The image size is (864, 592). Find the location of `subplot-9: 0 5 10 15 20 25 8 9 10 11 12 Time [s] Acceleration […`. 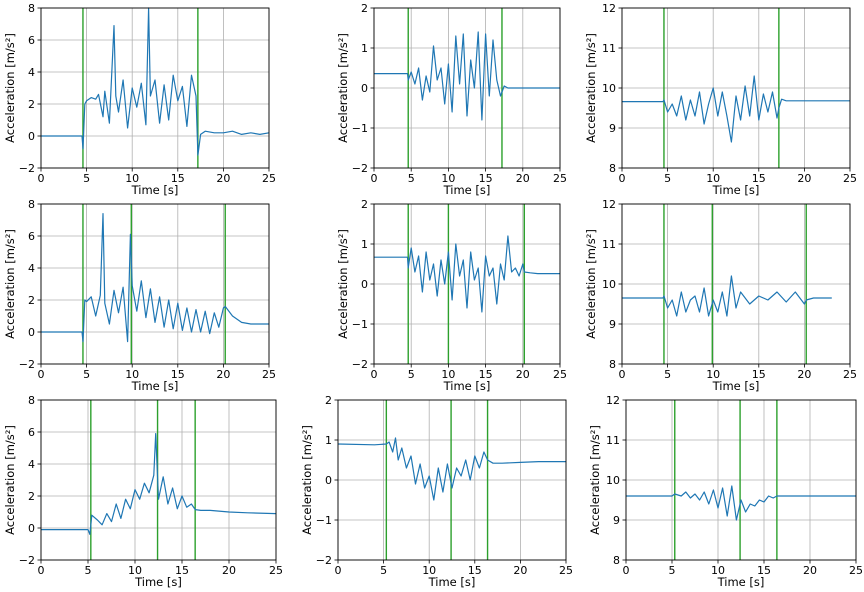

subplot-9: 0 5 10 15 20 25 8 9 10 11 12 Time [s] Acceleration [… is located at coordinates (725, 491).